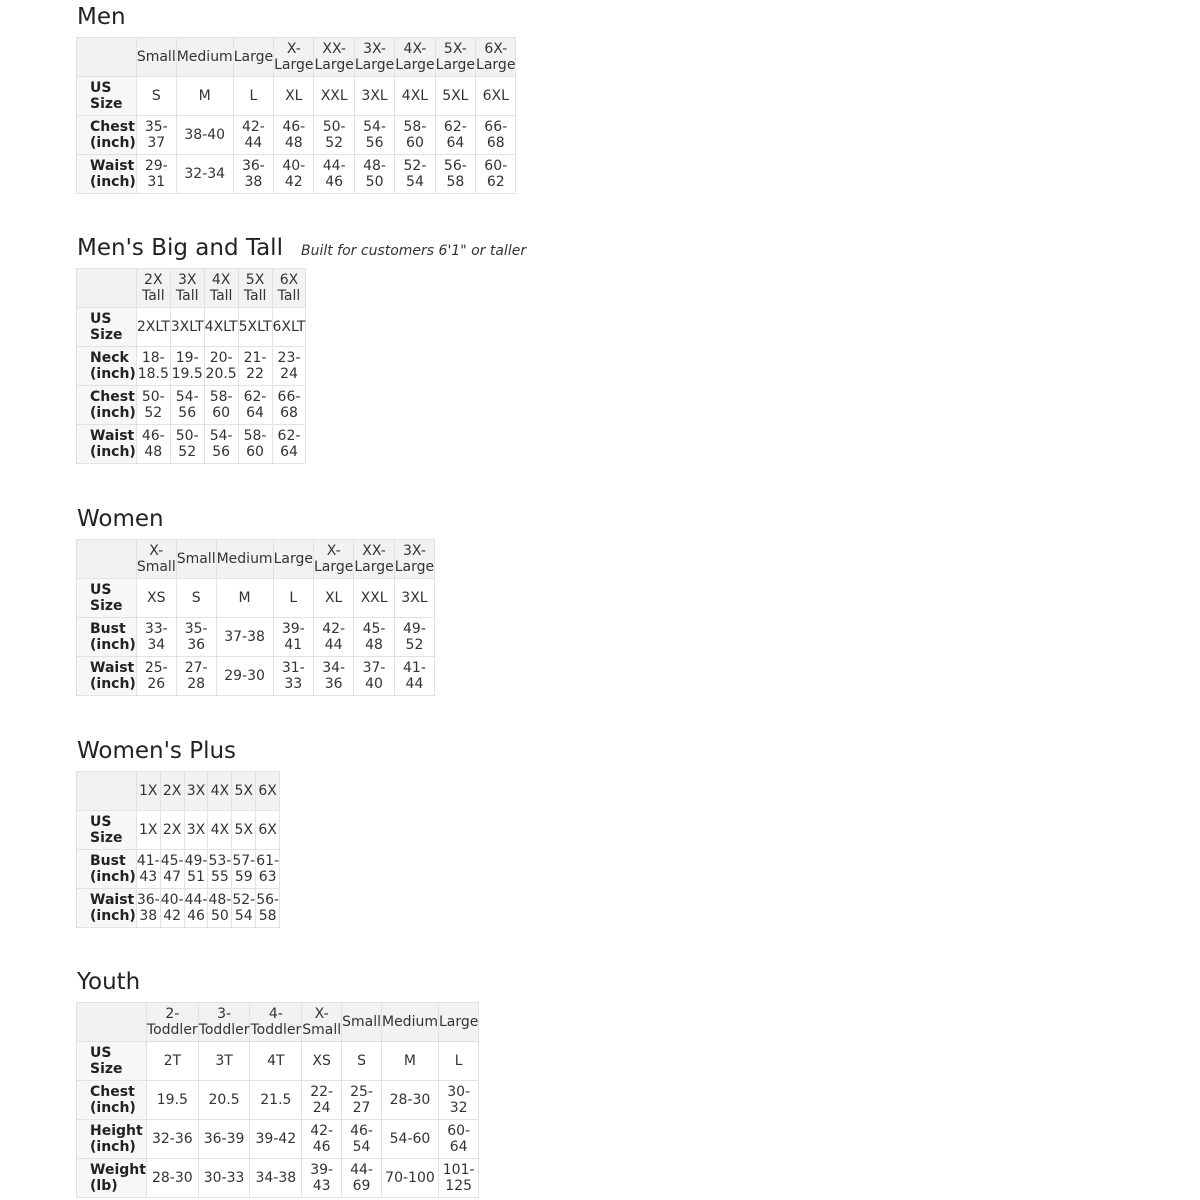 This screenshot has width=1200, height=1200. I want to click on table-cell: 22-24, so click(322, 1100).